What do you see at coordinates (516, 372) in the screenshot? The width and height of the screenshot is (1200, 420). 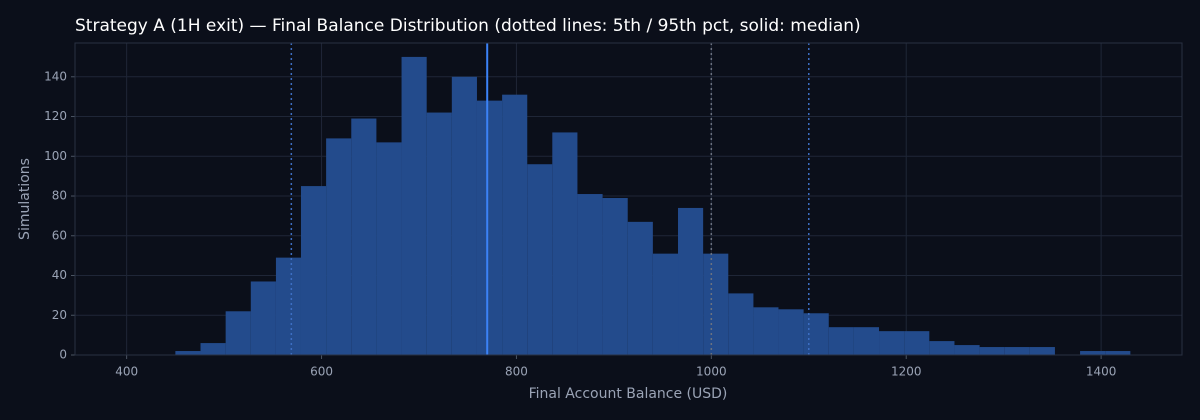 I see `x-tick-label: 800` at bounding box center [516, 372].